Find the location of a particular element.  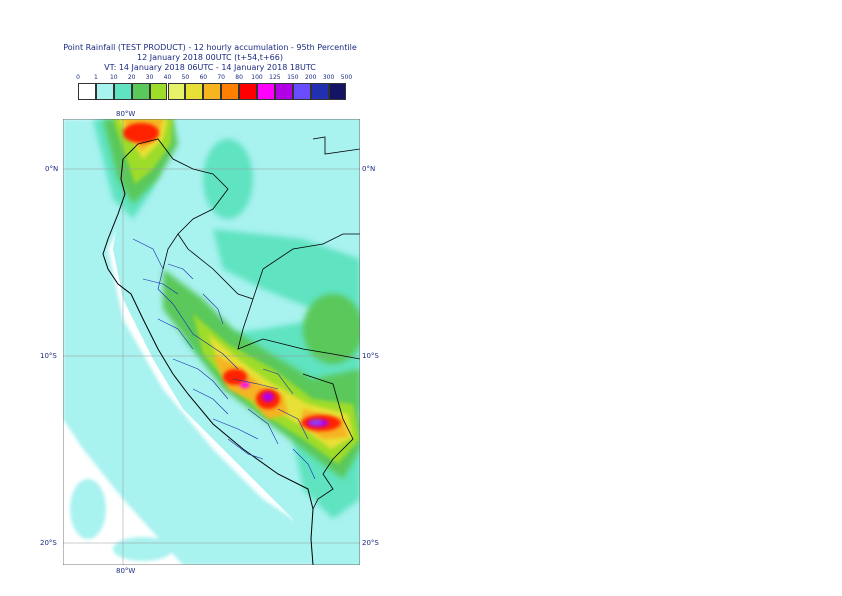

legend-threshold-label: 500 is located at coordinates (346, 77).